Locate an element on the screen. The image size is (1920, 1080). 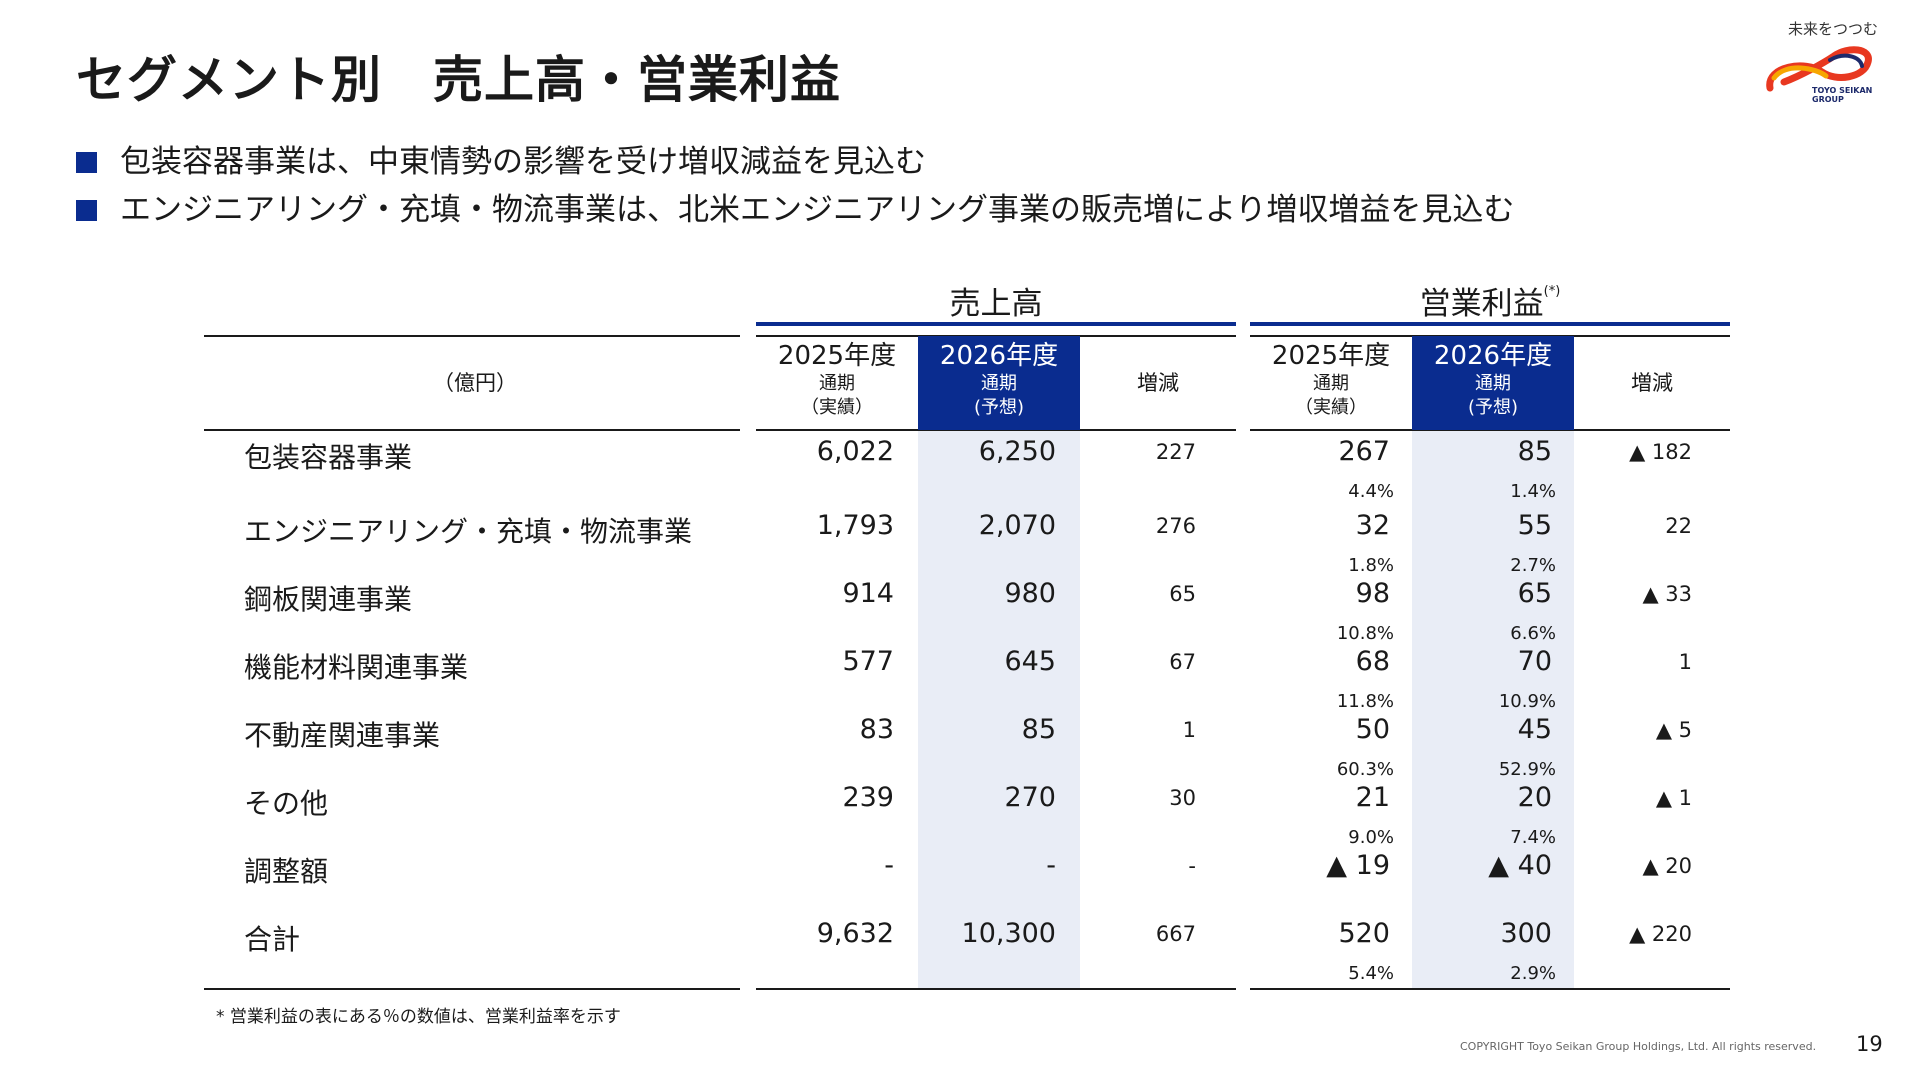
cell-p26: ▲ 40 is located at coordinates (1520, 865).